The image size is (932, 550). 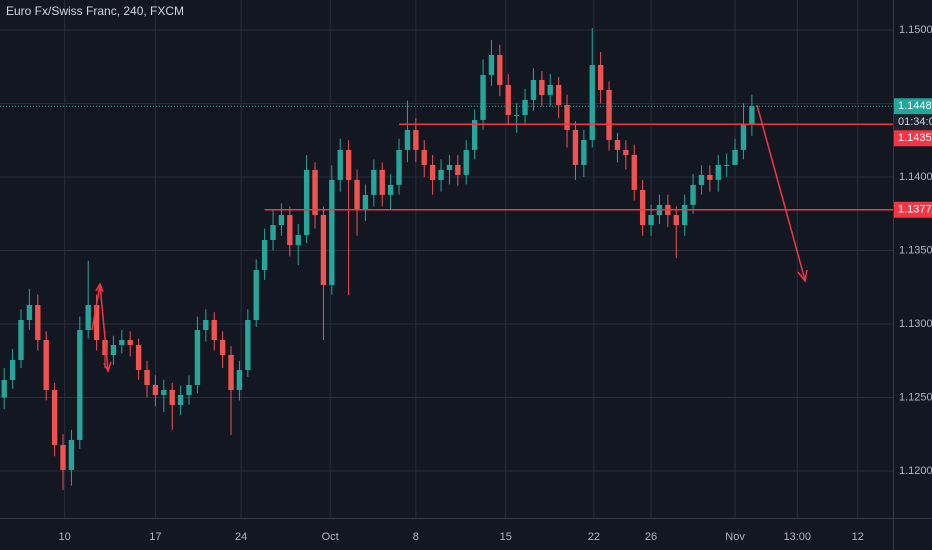 I want to click on chart-title: Euro Fx/Swiss Franc, 240, FXCM, so click(x=95, y=11).